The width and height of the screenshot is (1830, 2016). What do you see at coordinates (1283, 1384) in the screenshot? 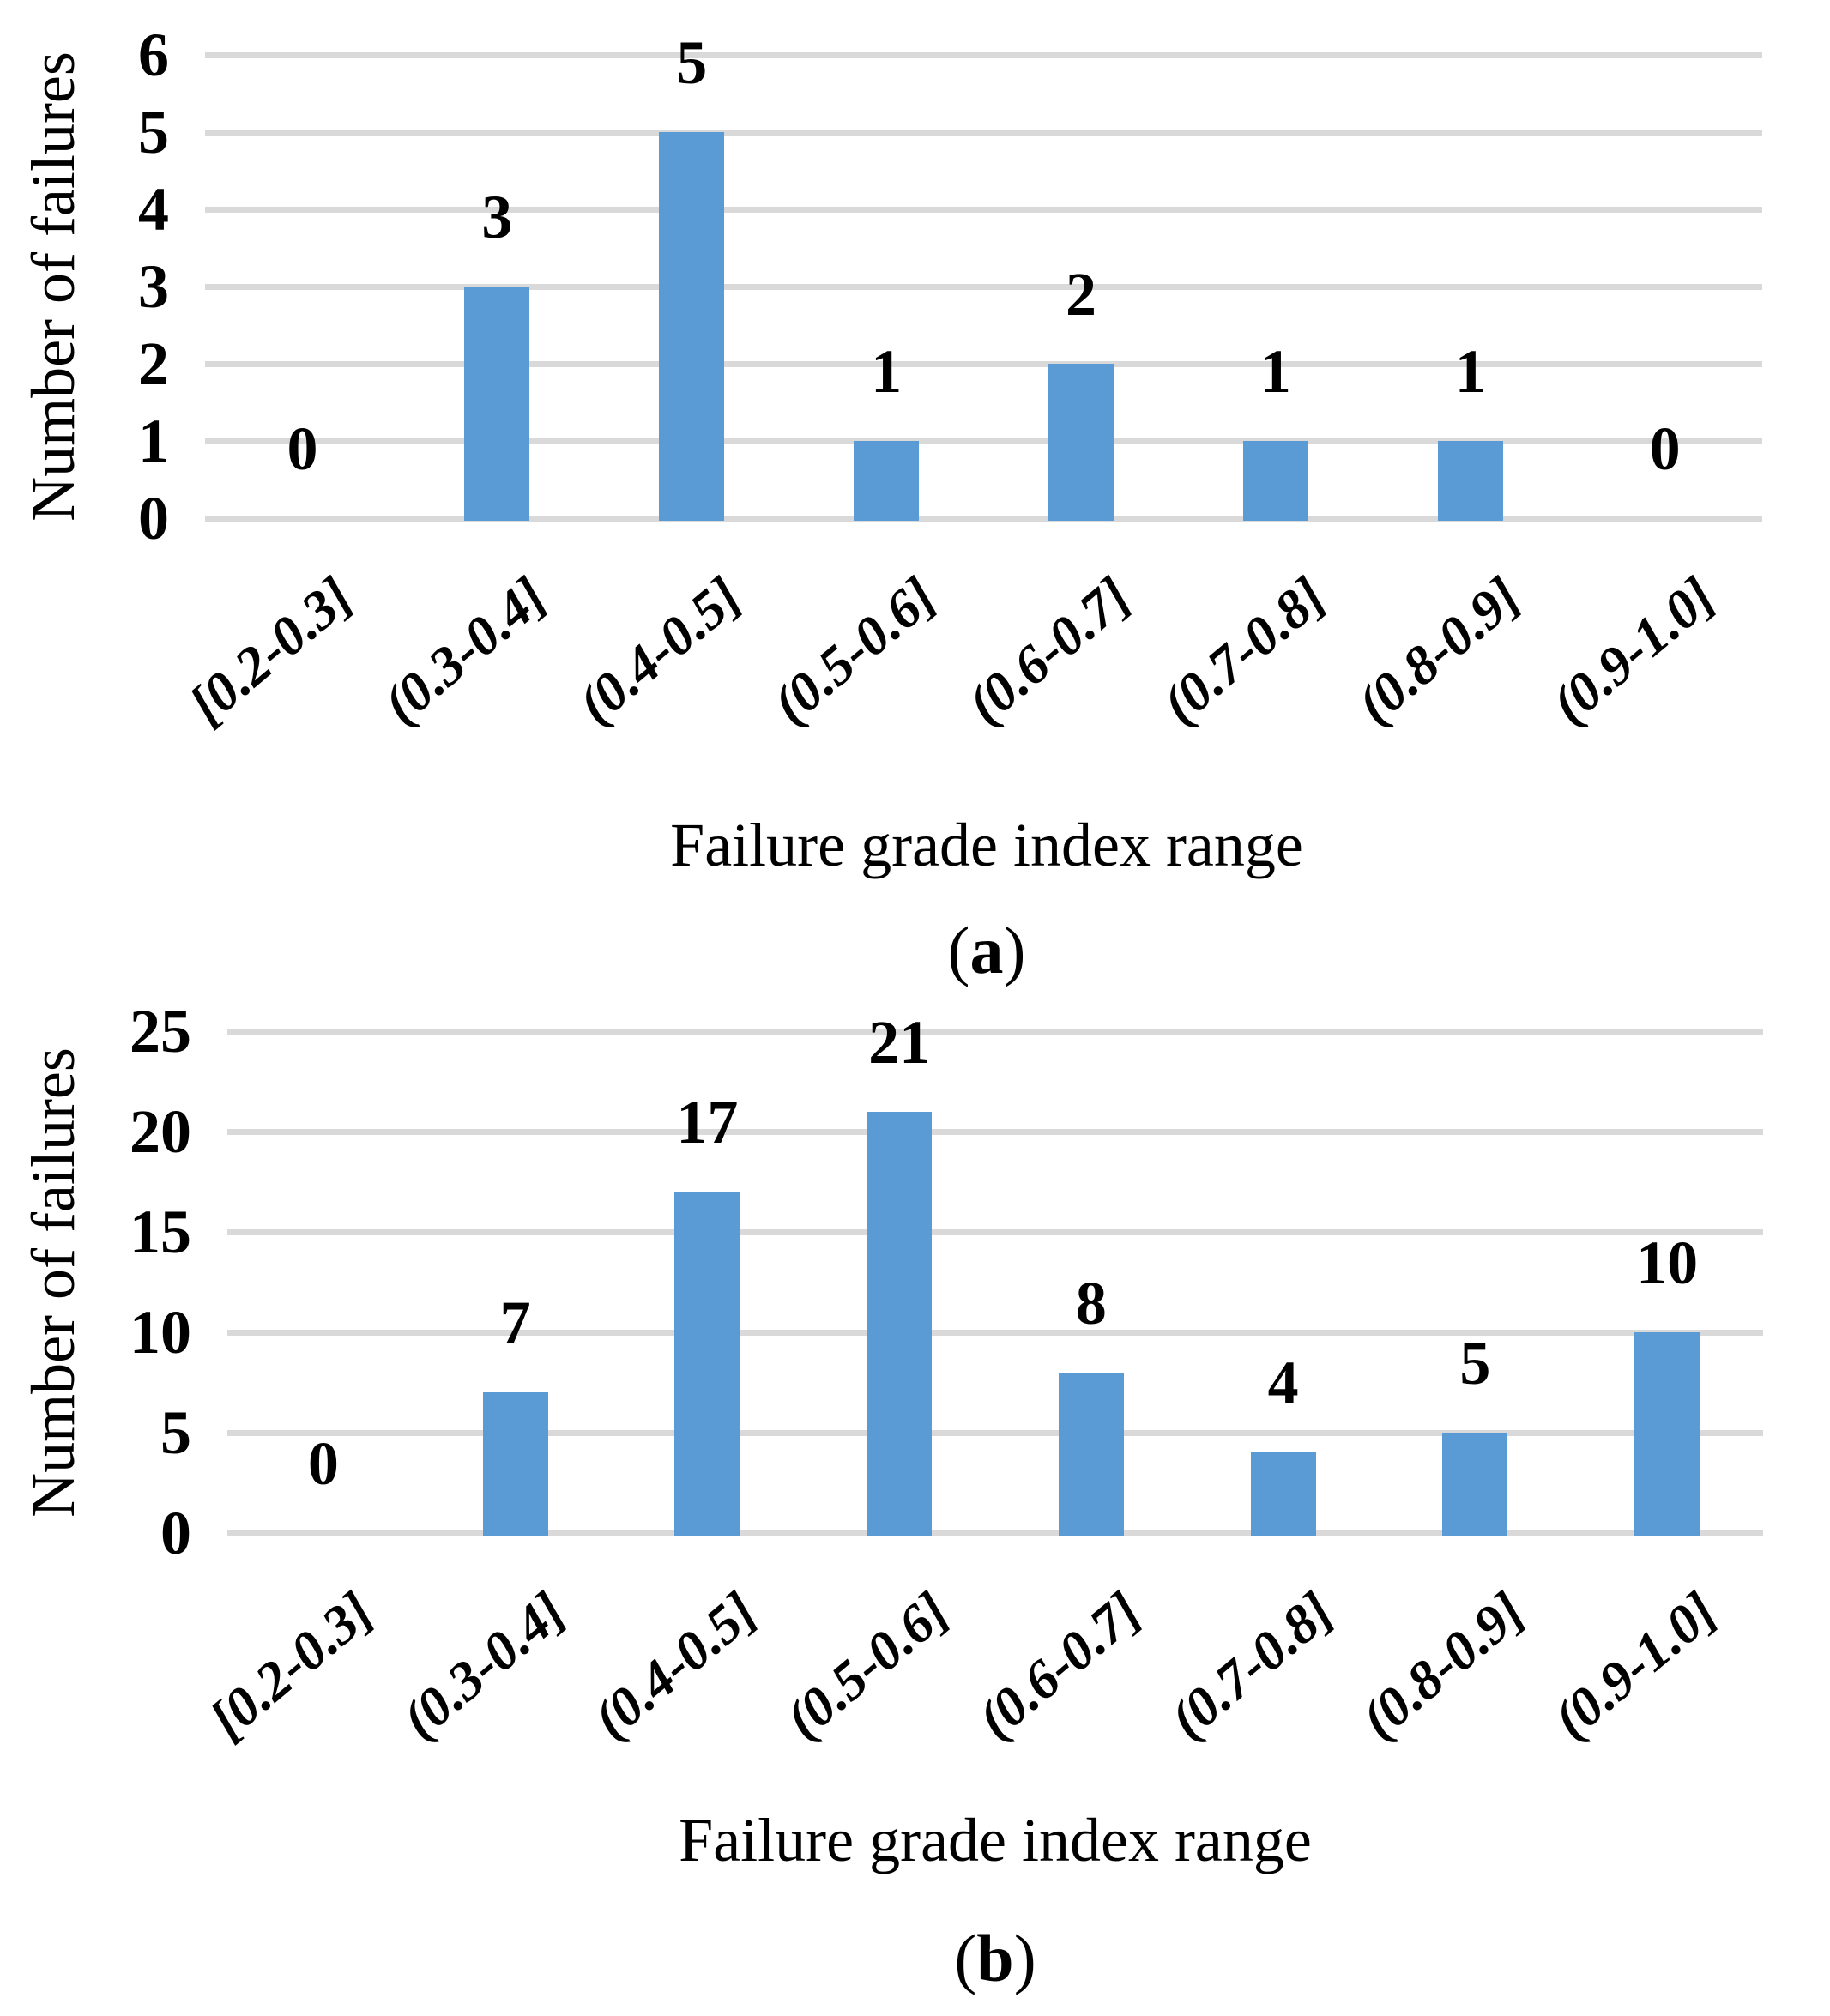
I see `bar-data-label: 4` at bounding box center [1283, 1384].